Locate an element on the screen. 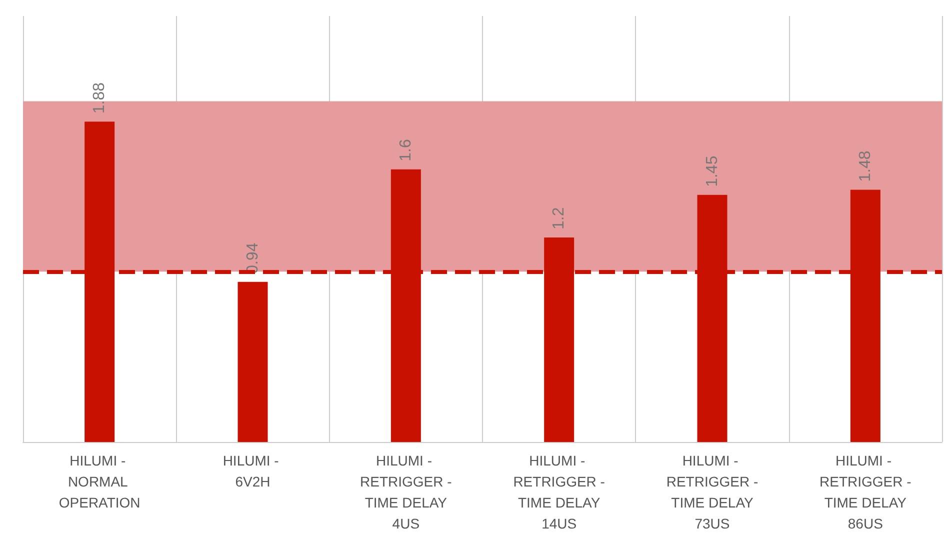 The height and width of the screenshot is (547, 951). bar is located at coordinates (253, 362).